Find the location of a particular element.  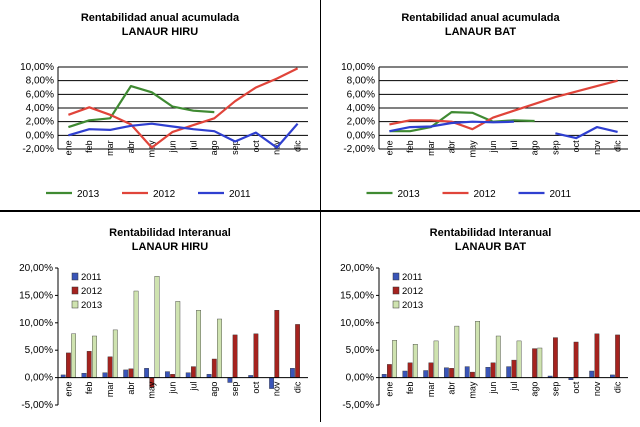

legend-label-2012: 2012 is located at coordinates (164, 194).